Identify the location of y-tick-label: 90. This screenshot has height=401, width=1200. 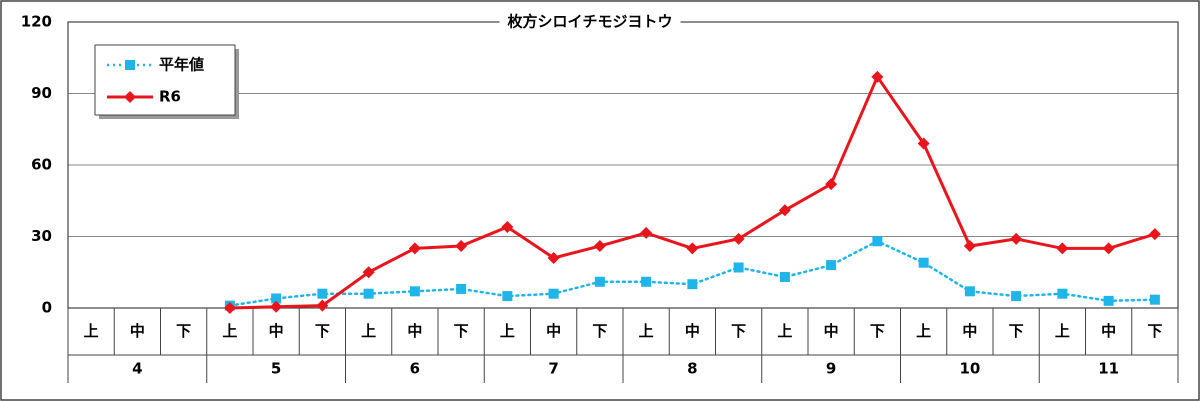
(41, 93).